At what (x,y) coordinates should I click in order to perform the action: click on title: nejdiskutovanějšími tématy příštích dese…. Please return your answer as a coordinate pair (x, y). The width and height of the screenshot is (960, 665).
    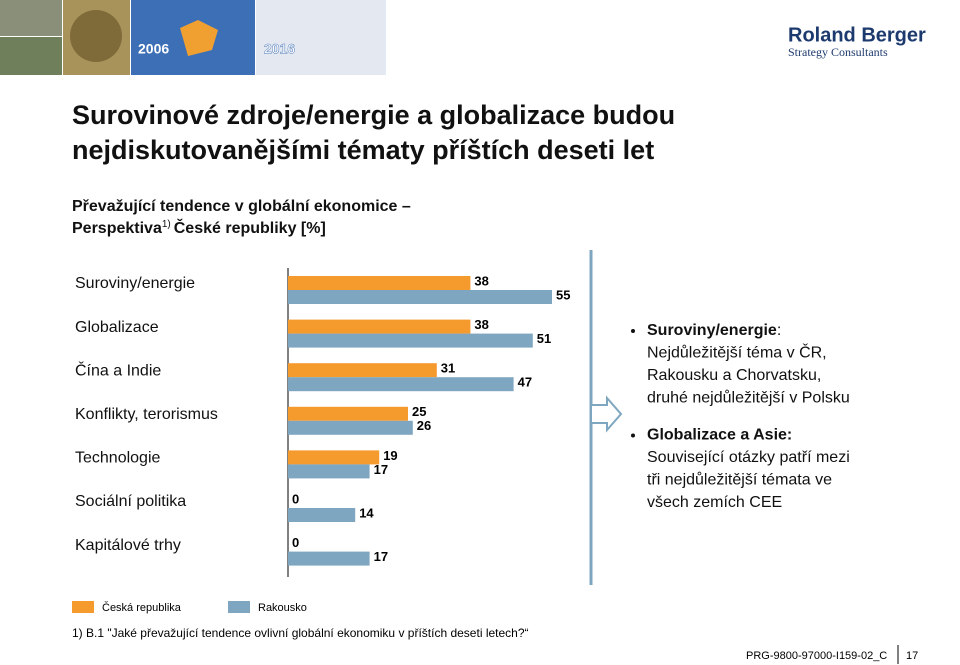
    Looking at the image, I should click on (363, 150).